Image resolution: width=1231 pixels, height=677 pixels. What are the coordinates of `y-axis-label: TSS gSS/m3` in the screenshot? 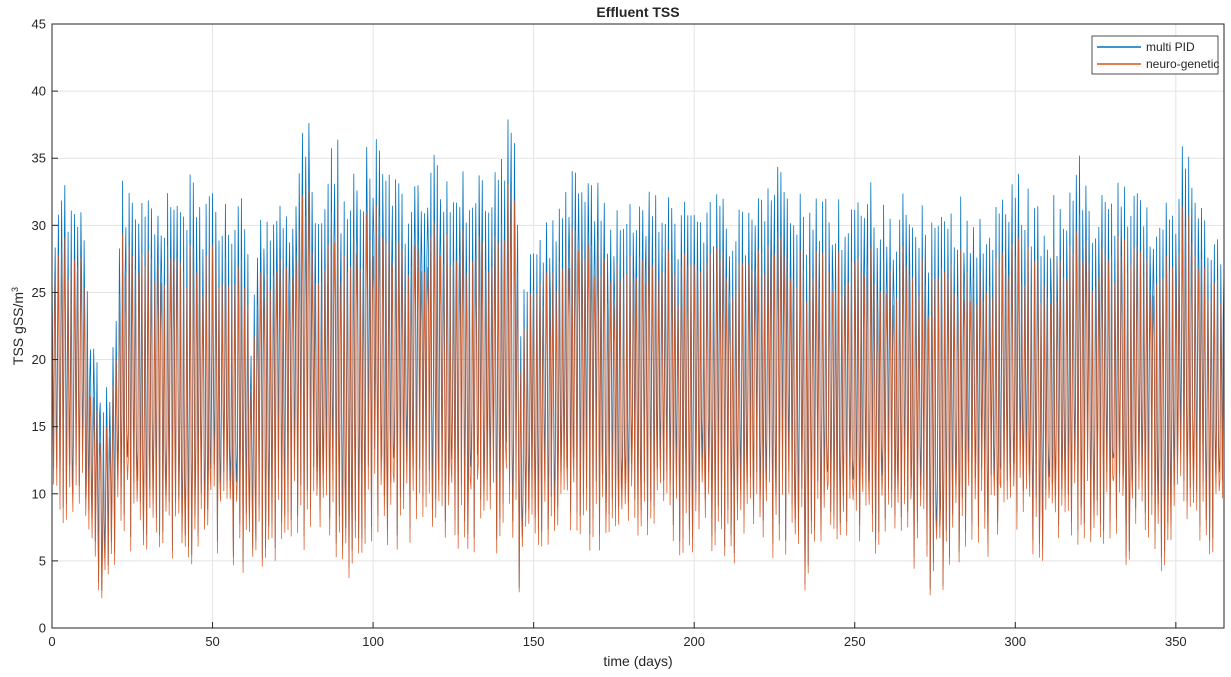 It's located at (18, 326).